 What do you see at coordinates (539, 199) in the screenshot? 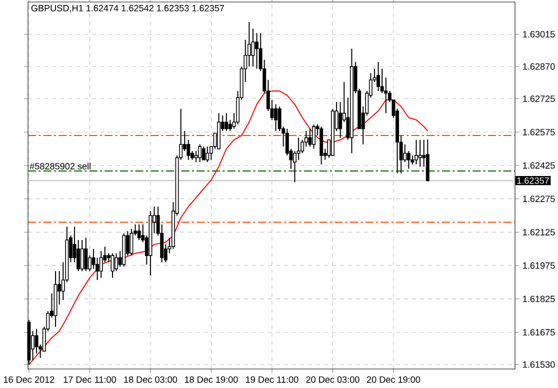
I see `y-tick-label: 1.62275` at bounding box center [539, 199].